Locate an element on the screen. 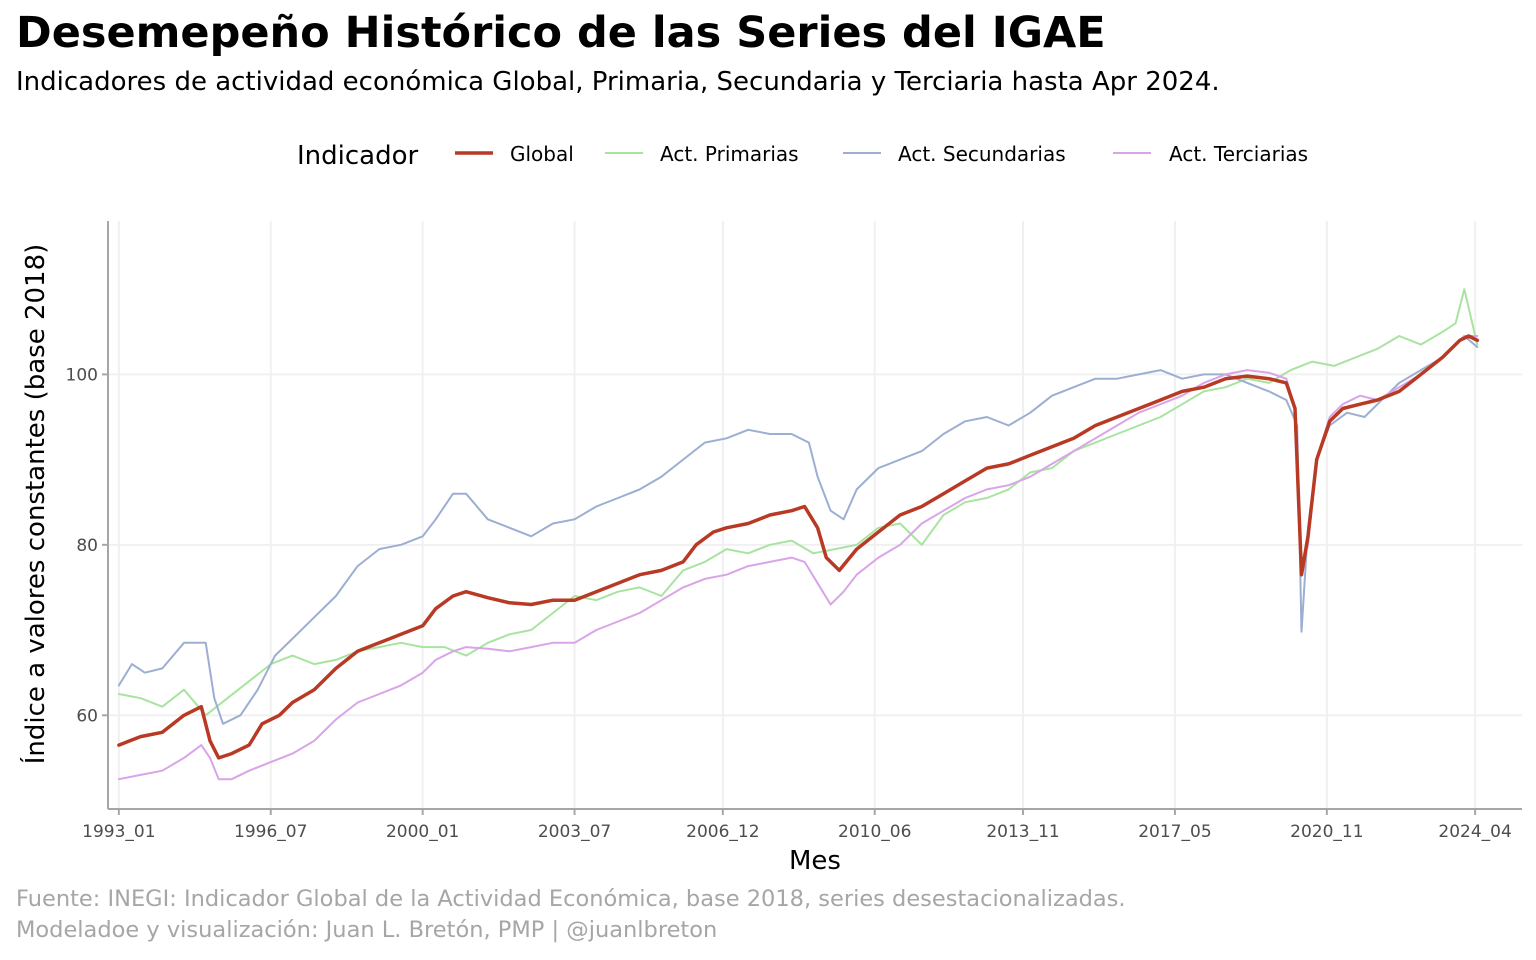  y-tick-label: 60 is located at coordinates (87, 716).